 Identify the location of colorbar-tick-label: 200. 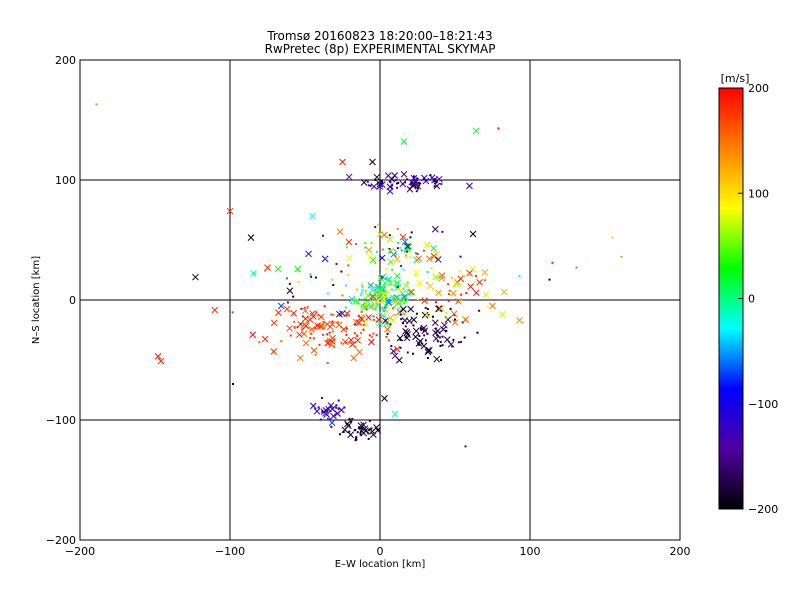
(758, 88).